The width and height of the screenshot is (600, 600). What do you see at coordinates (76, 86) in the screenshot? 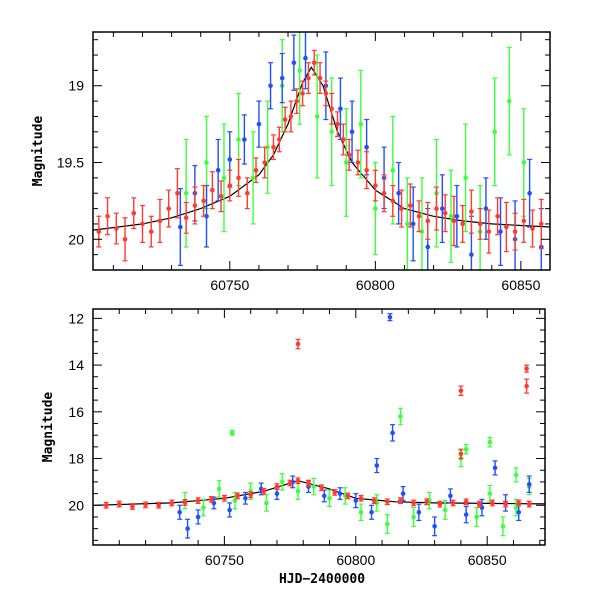
I see `top-y-tick-label: 19` at bounding box center [76, 86].